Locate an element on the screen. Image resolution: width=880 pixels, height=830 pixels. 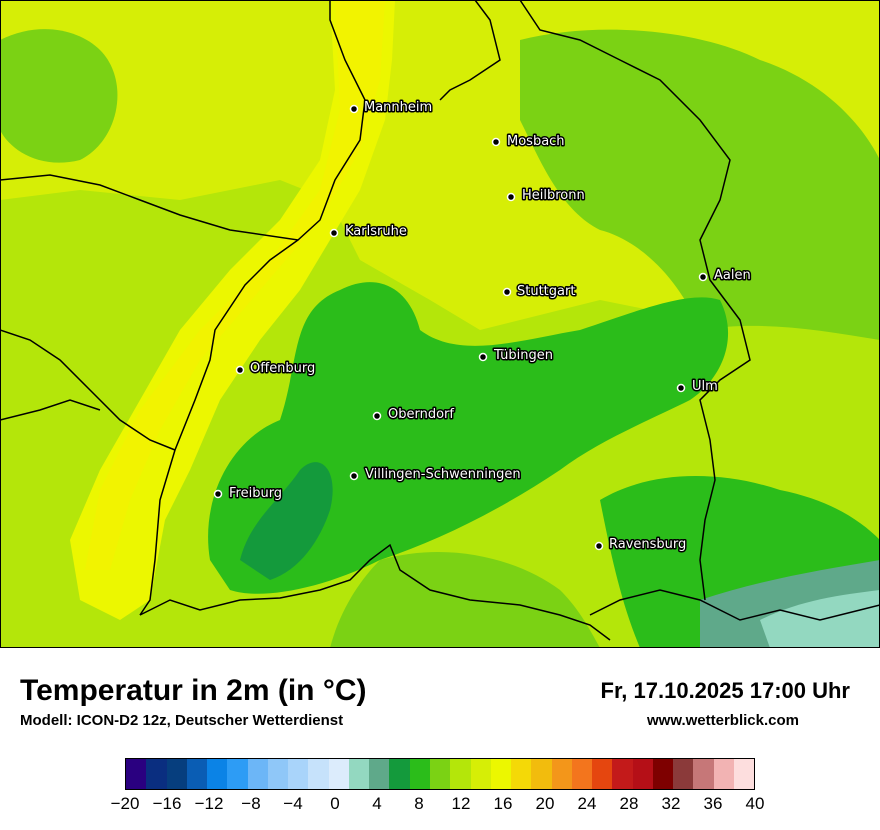
legend-tick-label: −8 is located at coordinates (251, 803).